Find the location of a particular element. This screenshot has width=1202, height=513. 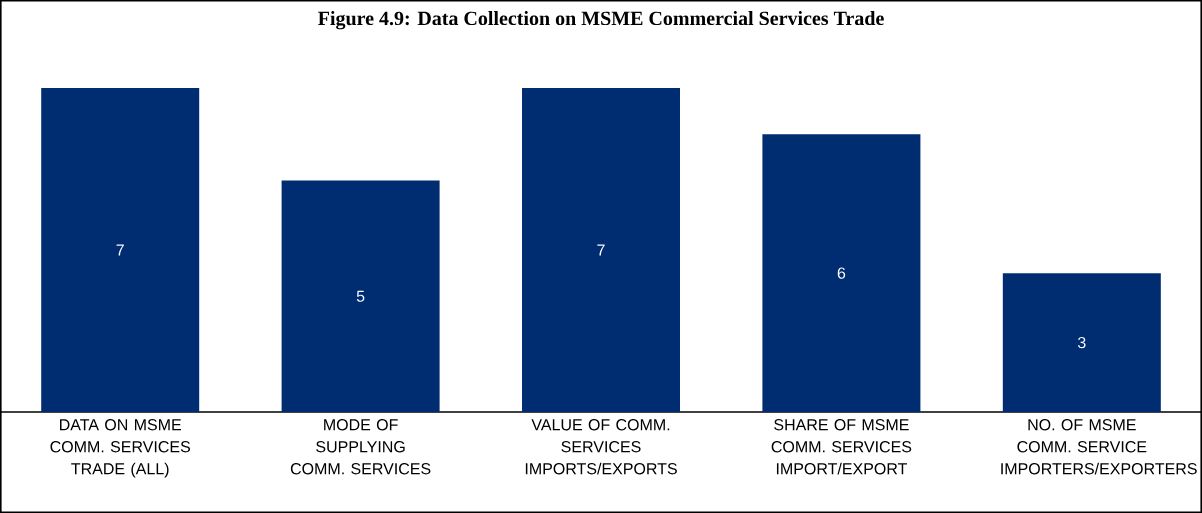

data-label: 3 is located at coordinates (1081, 342).